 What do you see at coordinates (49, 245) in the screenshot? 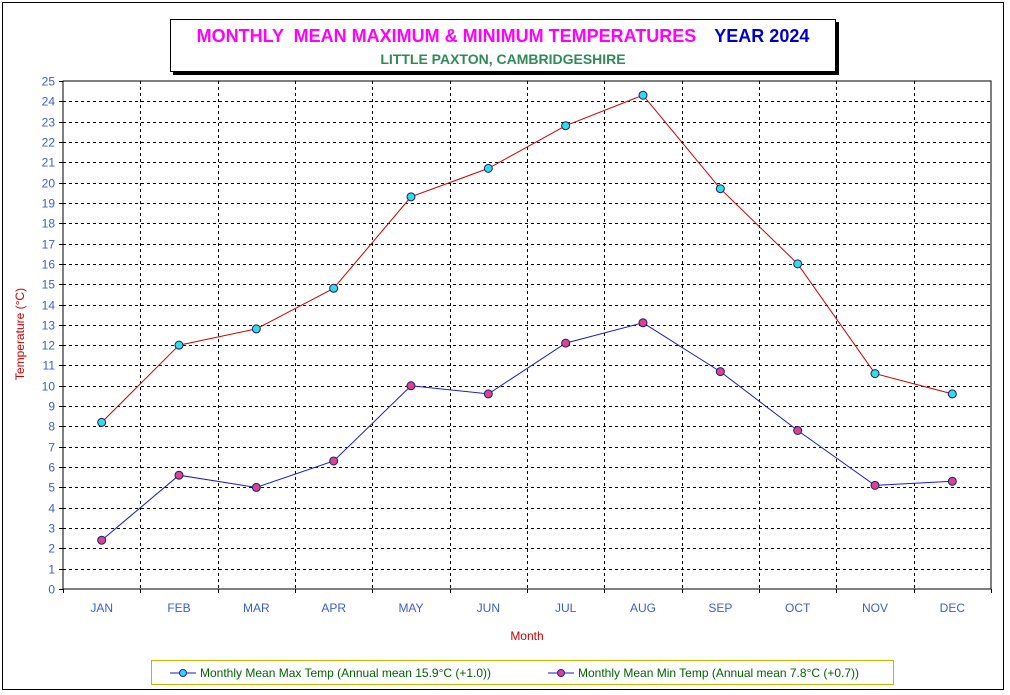
I see `y-tick-label: 17` at bounding box center [49, 245].